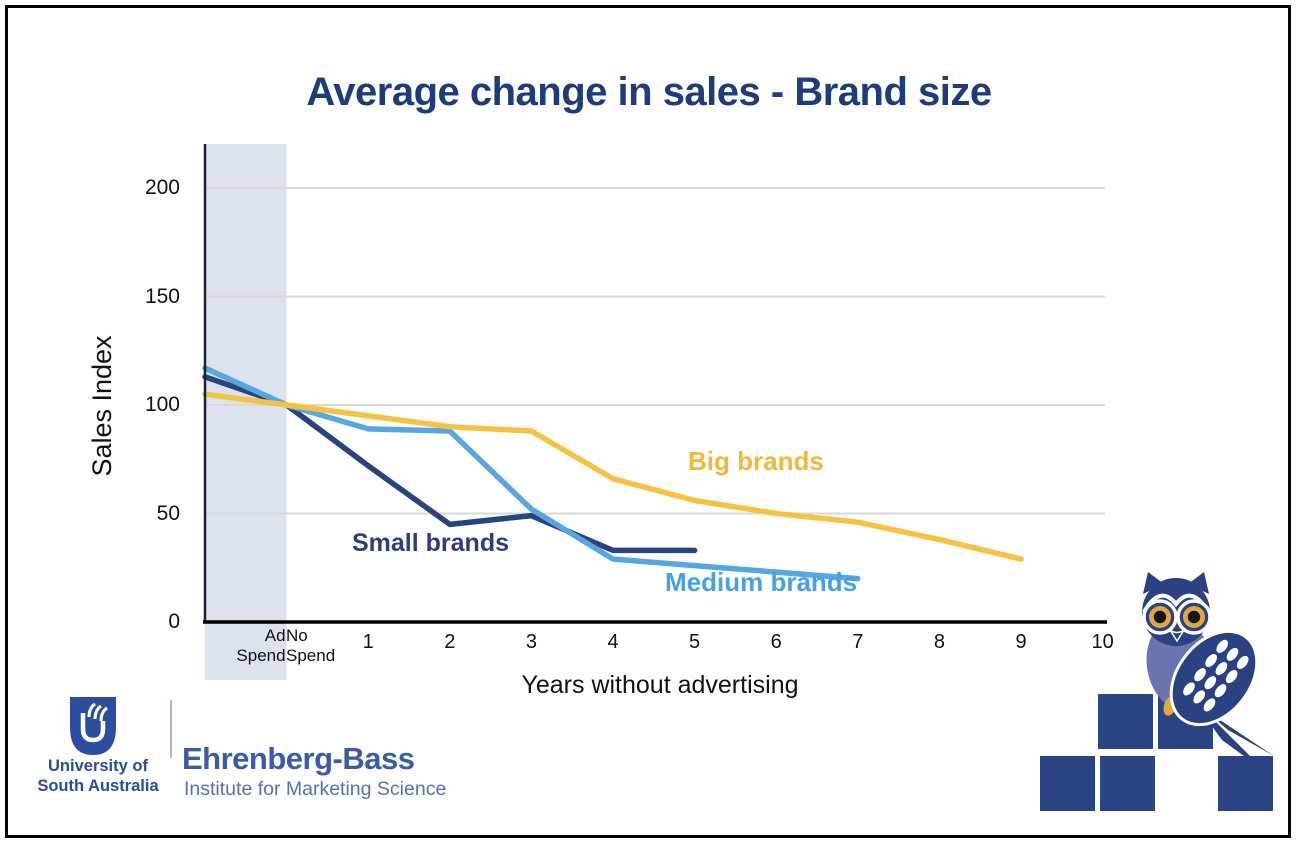 Image resolution: width=1298 pixels, height=842 pixels. What do you see at coordinates (450, 642) in the screenshot?
I see `x-tick-label: 2` at bounding box center [450, 642].